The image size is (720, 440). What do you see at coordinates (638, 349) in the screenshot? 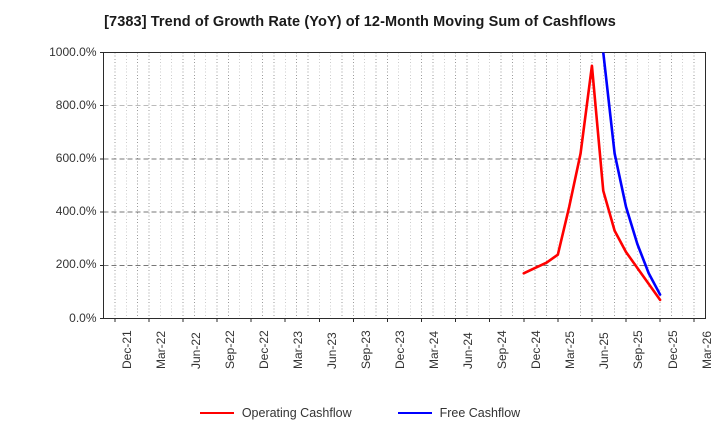
I see `x-axis-tick-label: Sep-25` at bounding box center [638, 349].